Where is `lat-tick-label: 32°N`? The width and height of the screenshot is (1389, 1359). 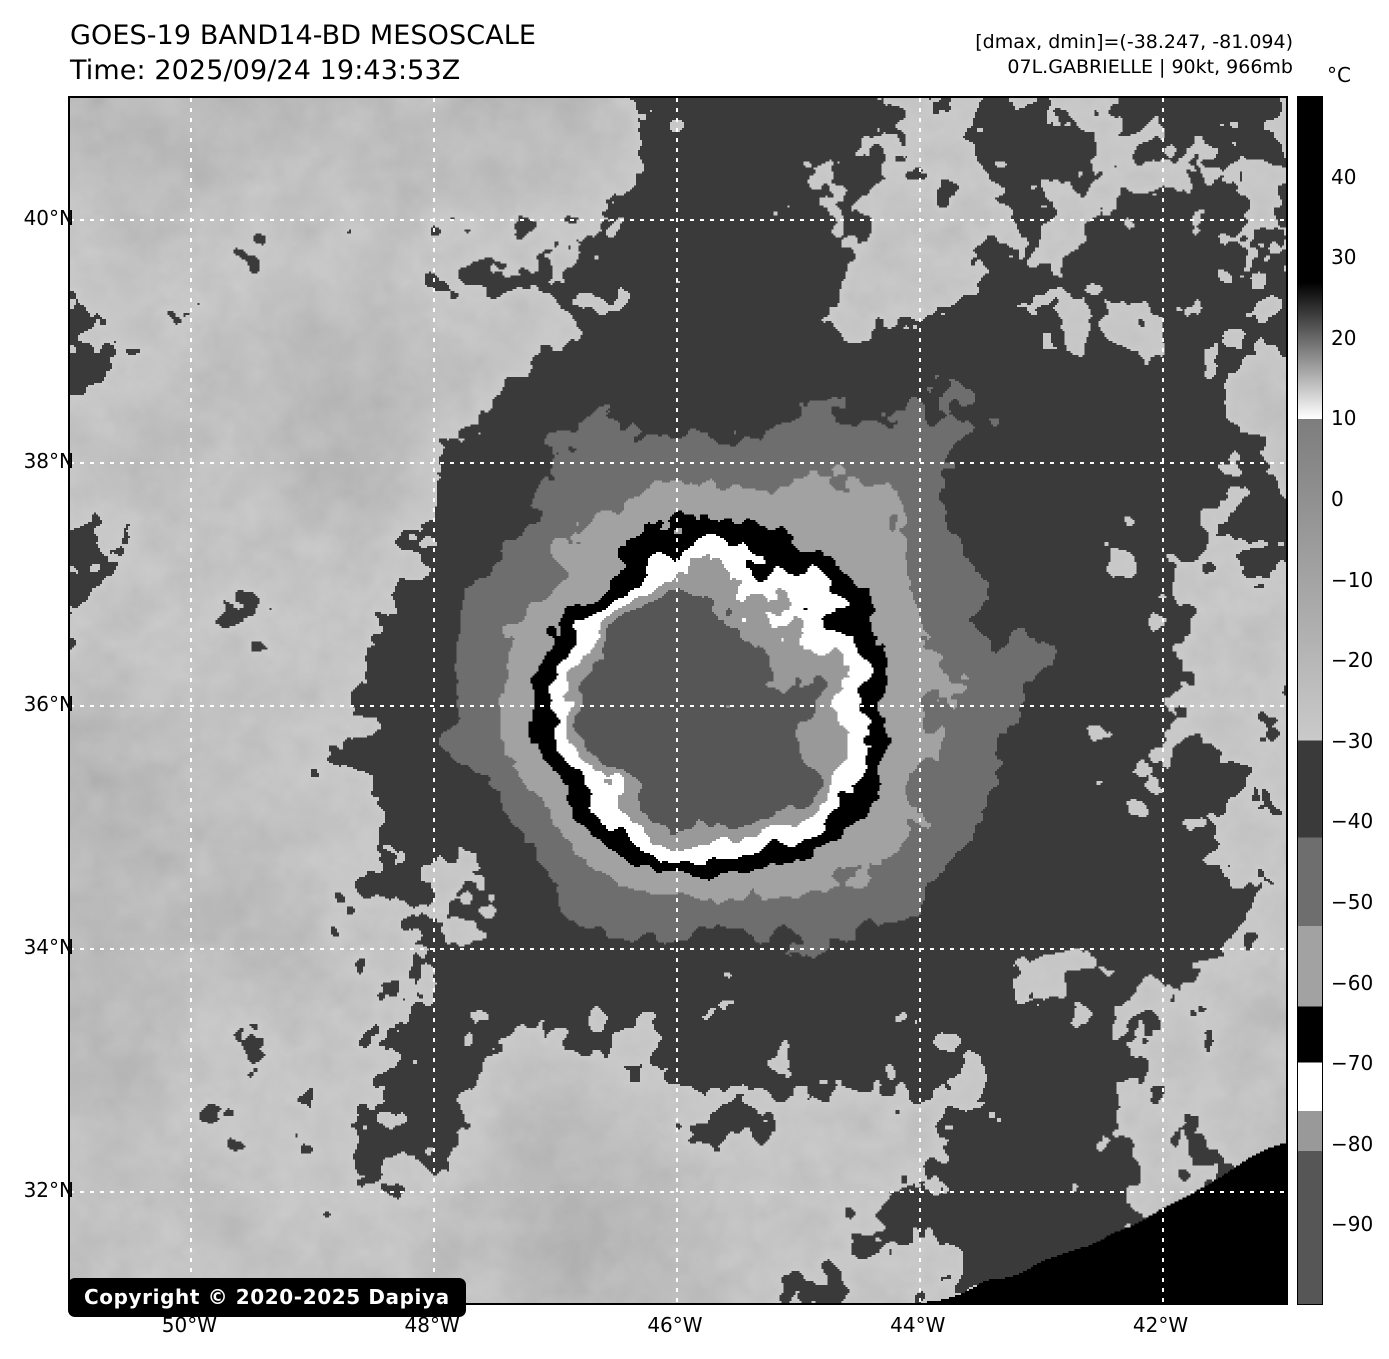 lat-tick-label: 32°N is located at coordinates (48, 1189).